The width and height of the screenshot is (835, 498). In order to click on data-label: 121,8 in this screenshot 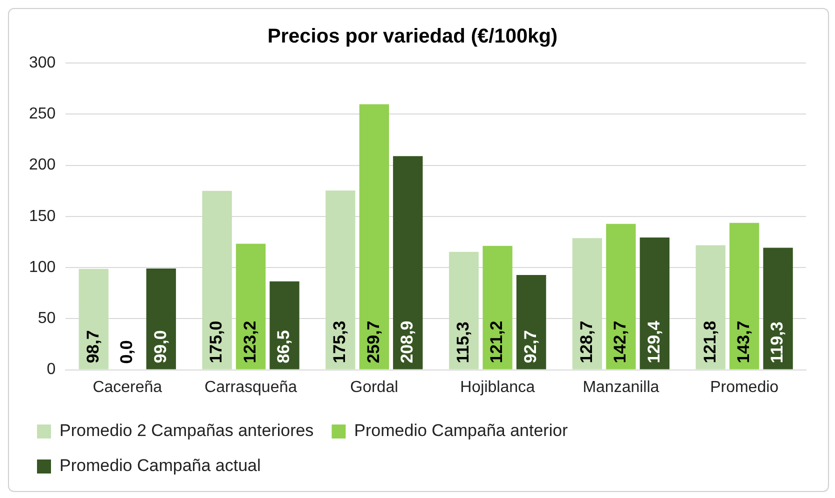, I will do `click(710, 342)`.